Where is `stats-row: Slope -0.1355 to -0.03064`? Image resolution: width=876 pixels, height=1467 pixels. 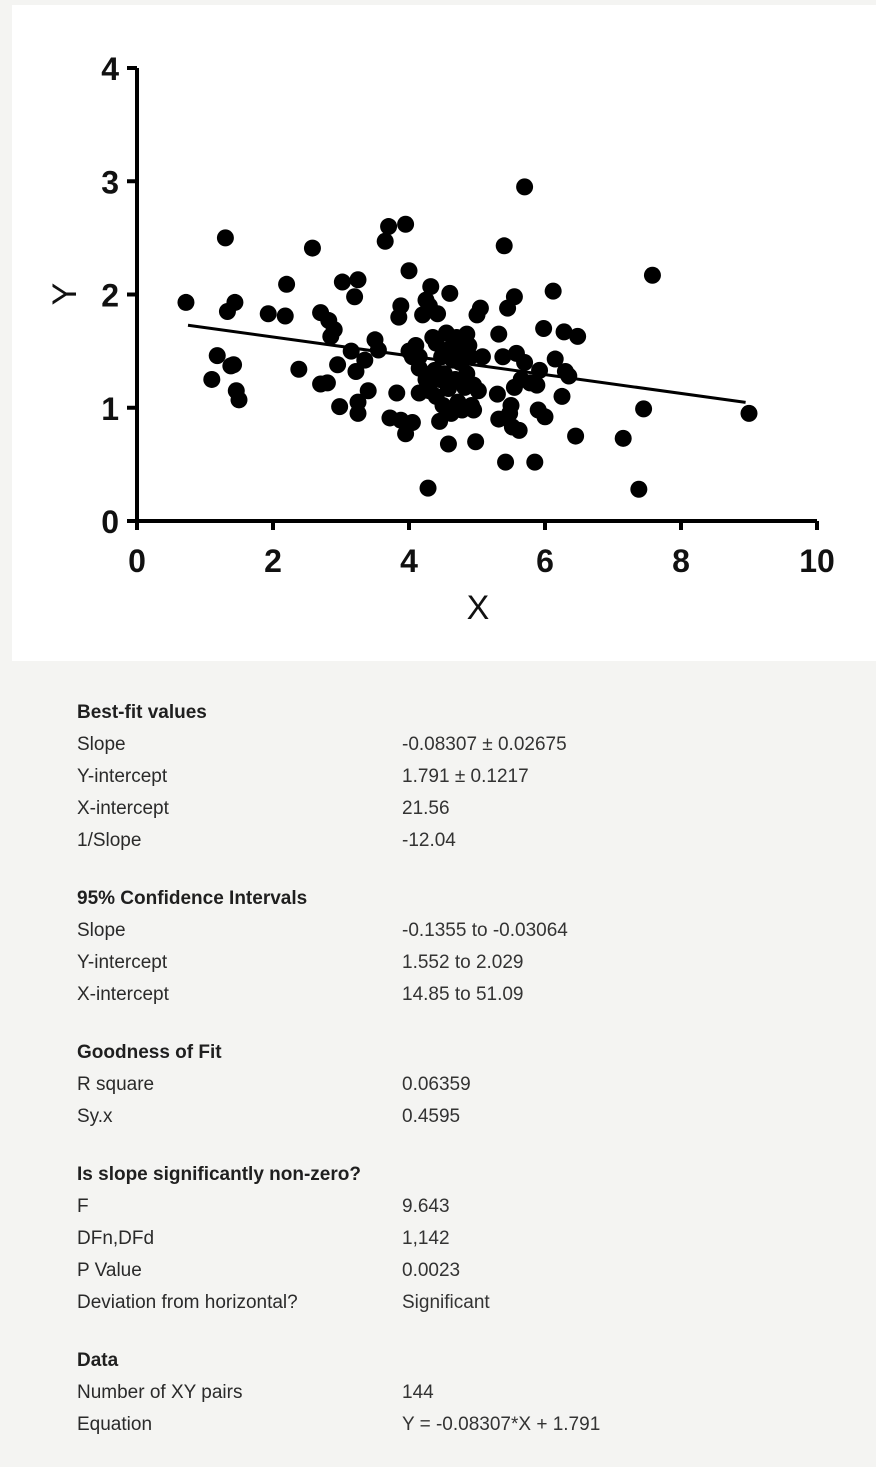
stats-row: Slope -0.1355 to -0.03064 is located at coordinates (457, 931).